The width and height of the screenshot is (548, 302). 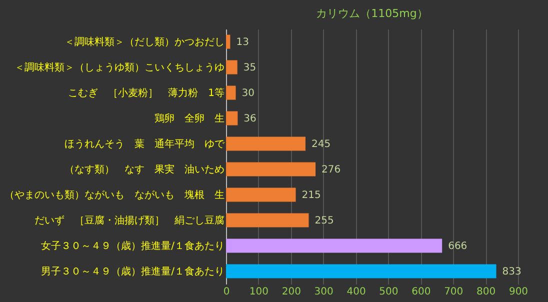 I want to click on x-tick-label: 800, so click(x=486, y=292).